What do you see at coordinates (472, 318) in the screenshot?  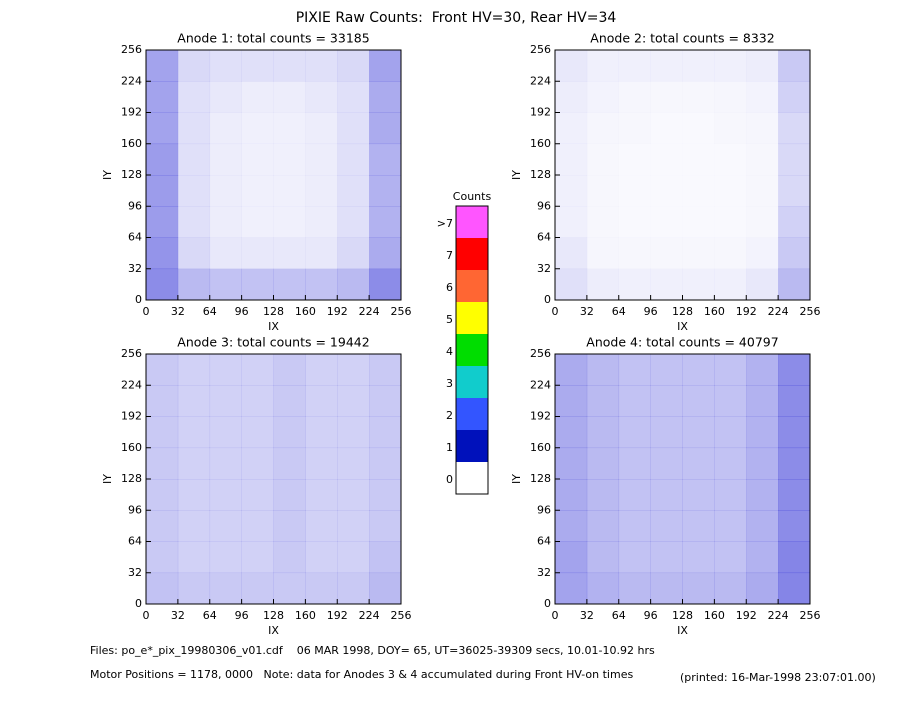 I see `colorbar-cell` at bounding box center [472, 318].